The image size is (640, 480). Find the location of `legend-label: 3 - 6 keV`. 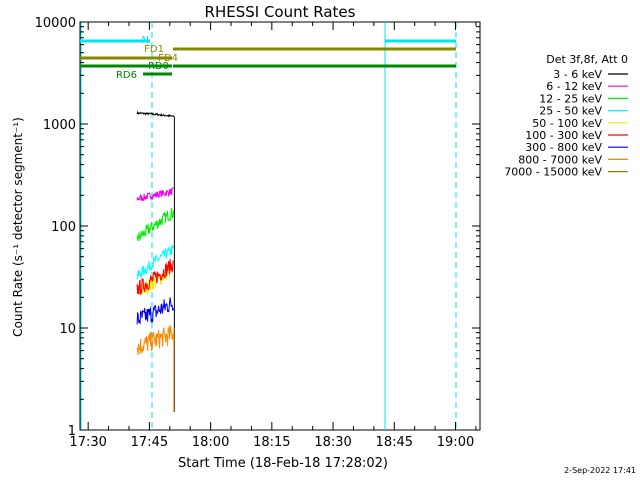

legend-label: 3 - 6 keV is located at coordinates (577, 74).